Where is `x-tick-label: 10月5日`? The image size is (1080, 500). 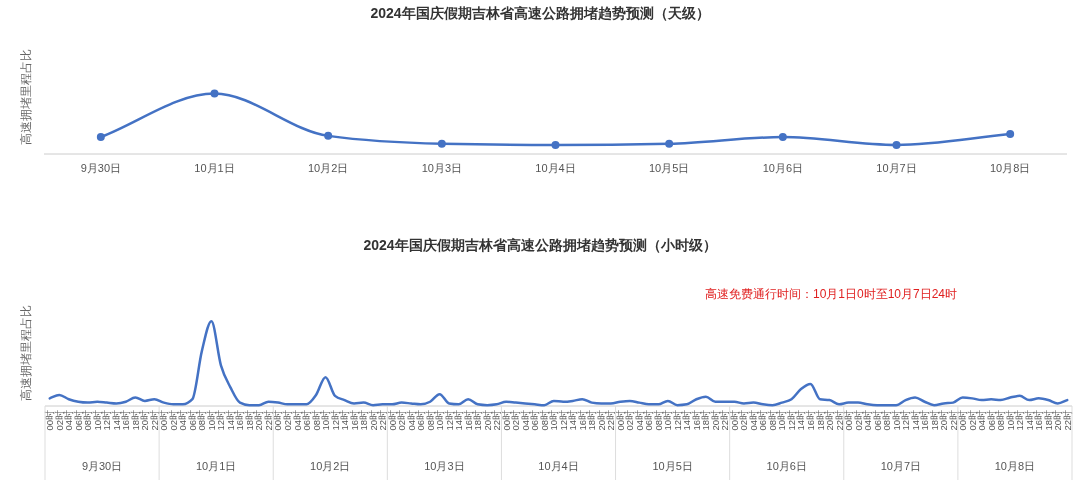
x-tick-label: 10月5日 is located at coordinates (669, 168).